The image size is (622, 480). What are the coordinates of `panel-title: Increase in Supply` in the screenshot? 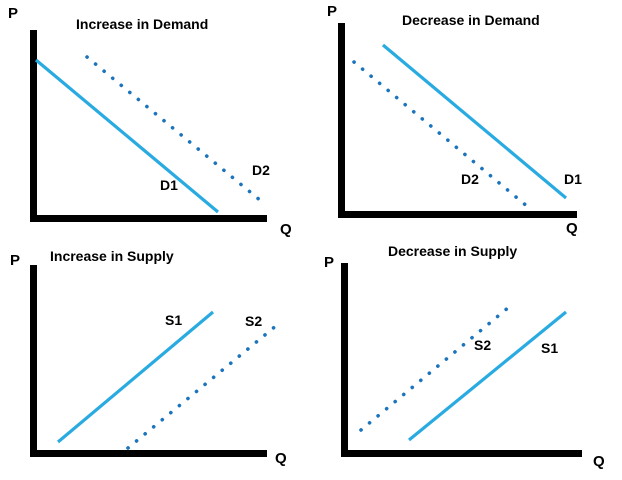 It's located at (112, 256).